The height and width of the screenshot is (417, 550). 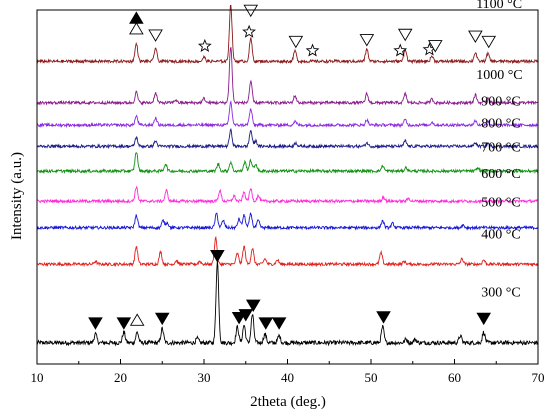 I want to click on series-label-7: 400 °C, so click(x=500, y=234).